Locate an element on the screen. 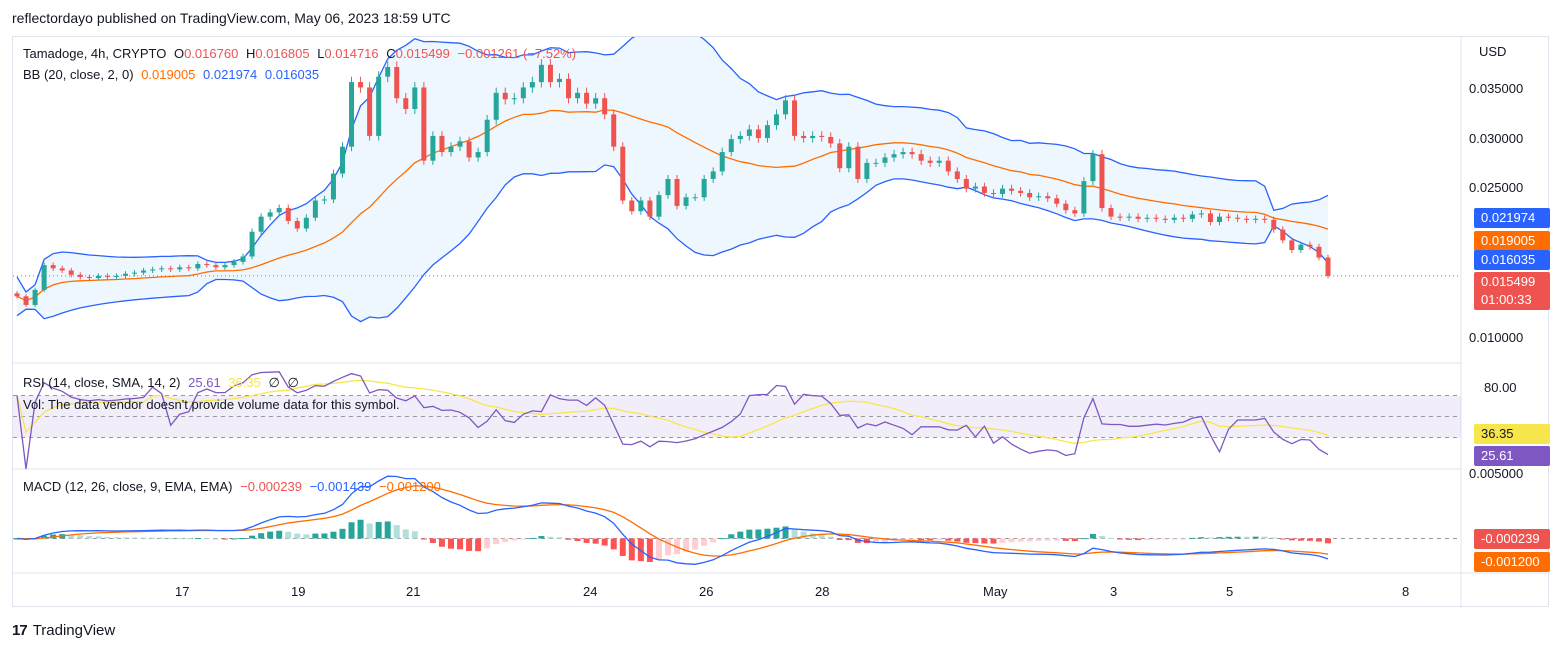 The width and height of the screenshot is (1562, 652). time-label: 21 is located at coordinates (413, 591).